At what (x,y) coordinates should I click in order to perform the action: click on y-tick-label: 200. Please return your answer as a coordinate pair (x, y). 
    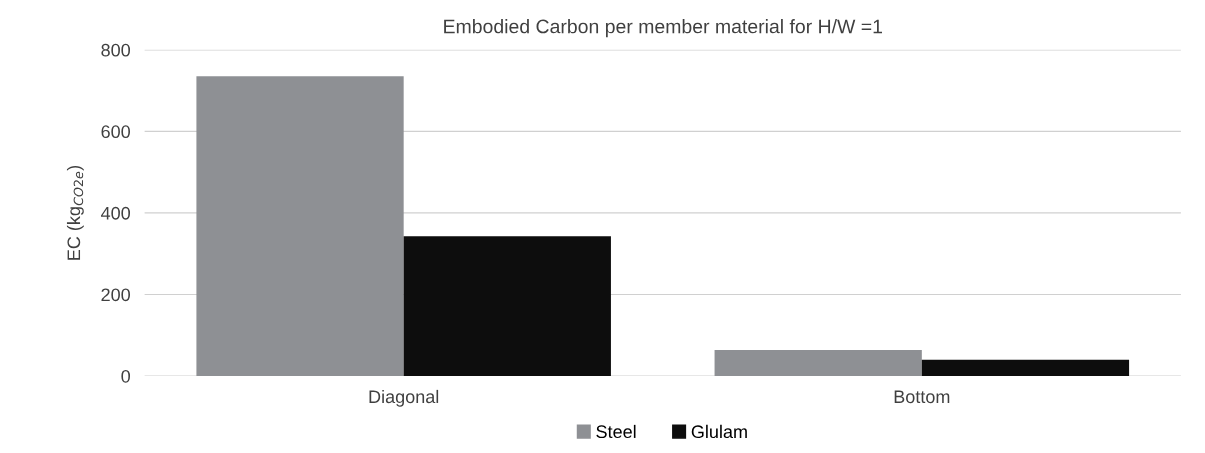
    Looking at the image, I should click on (116, 295).